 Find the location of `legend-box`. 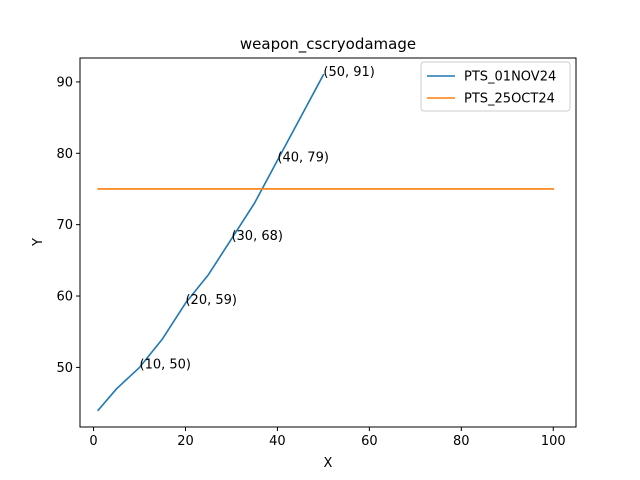

legend-box is located at coordinates (495, 86).